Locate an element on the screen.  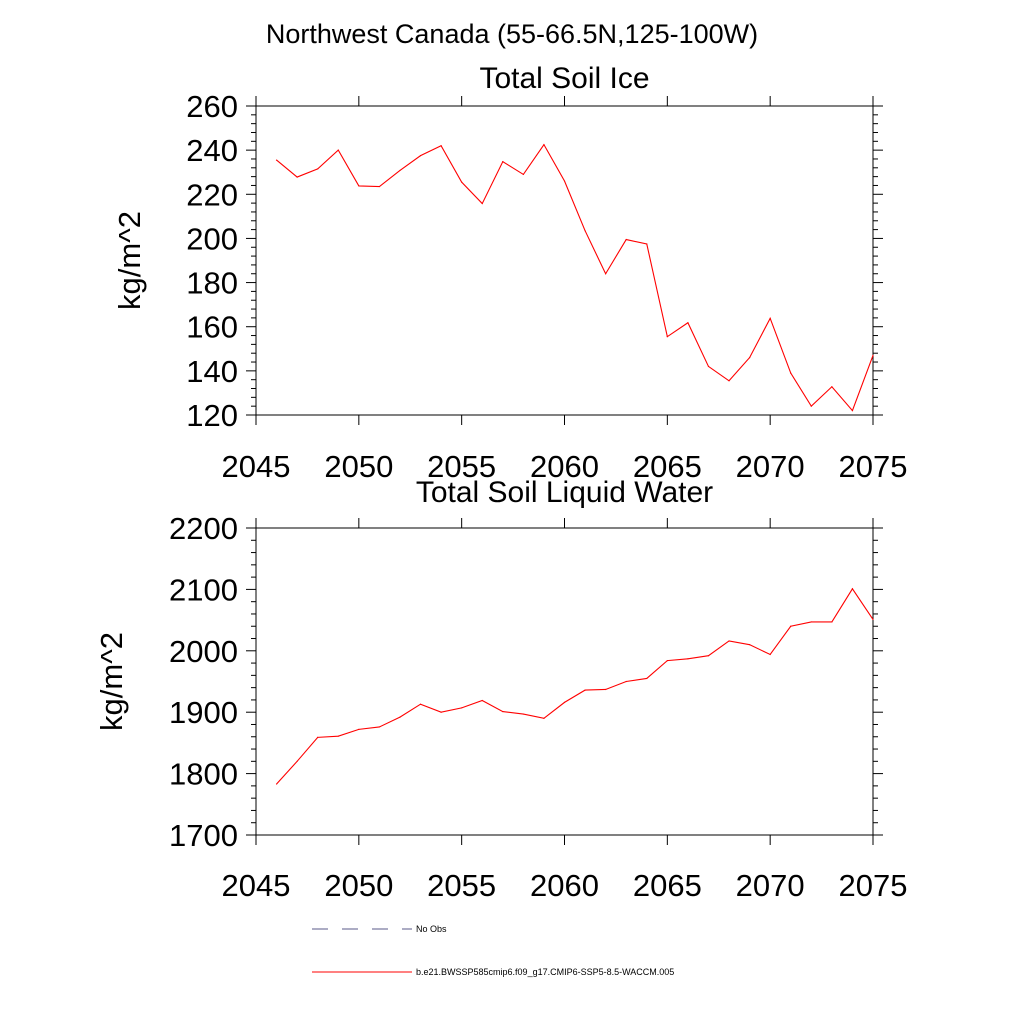
y-tick-label: 2000 is located at coordinates (203, 651).